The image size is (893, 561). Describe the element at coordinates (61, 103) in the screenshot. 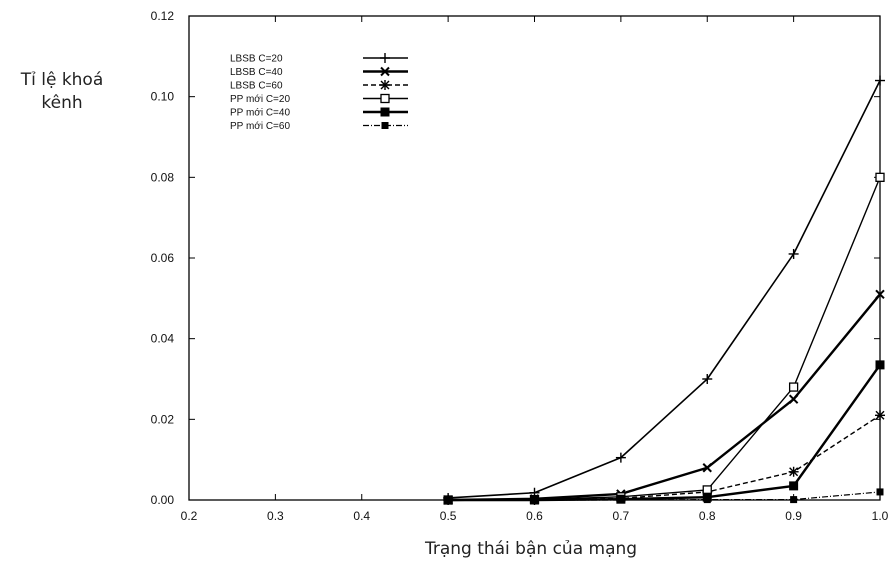

I see `y-axis-label-line-2: kênh` at that location.